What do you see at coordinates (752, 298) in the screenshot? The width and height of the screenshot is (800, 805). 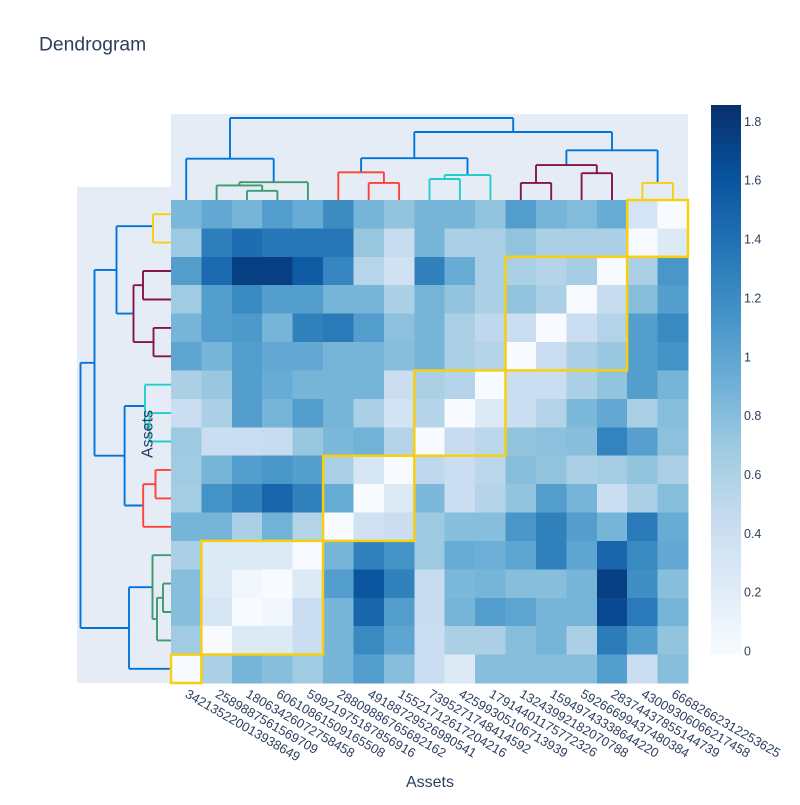 I see `svg-text: 1.2` at bounding box center [752, 298].